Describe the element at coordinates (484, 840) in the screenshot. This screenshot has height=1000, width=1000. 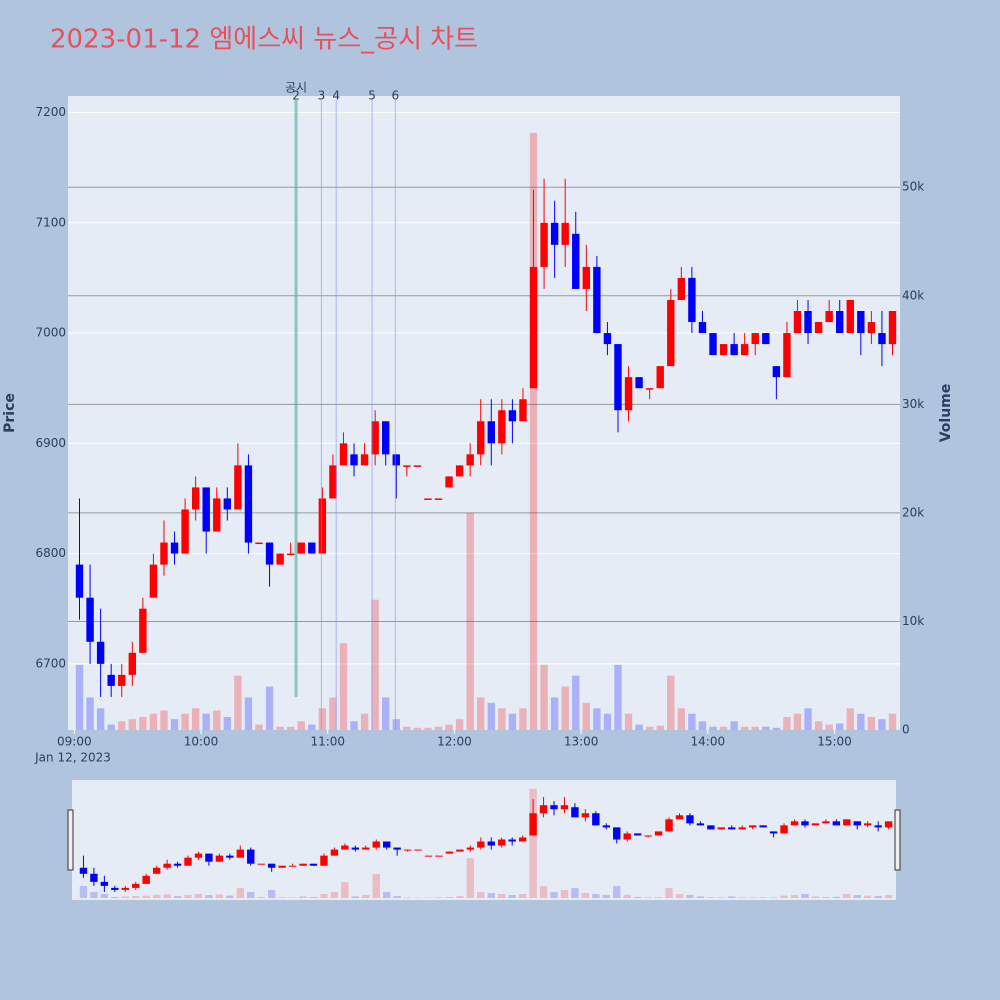
I see `range-slider` at that location.